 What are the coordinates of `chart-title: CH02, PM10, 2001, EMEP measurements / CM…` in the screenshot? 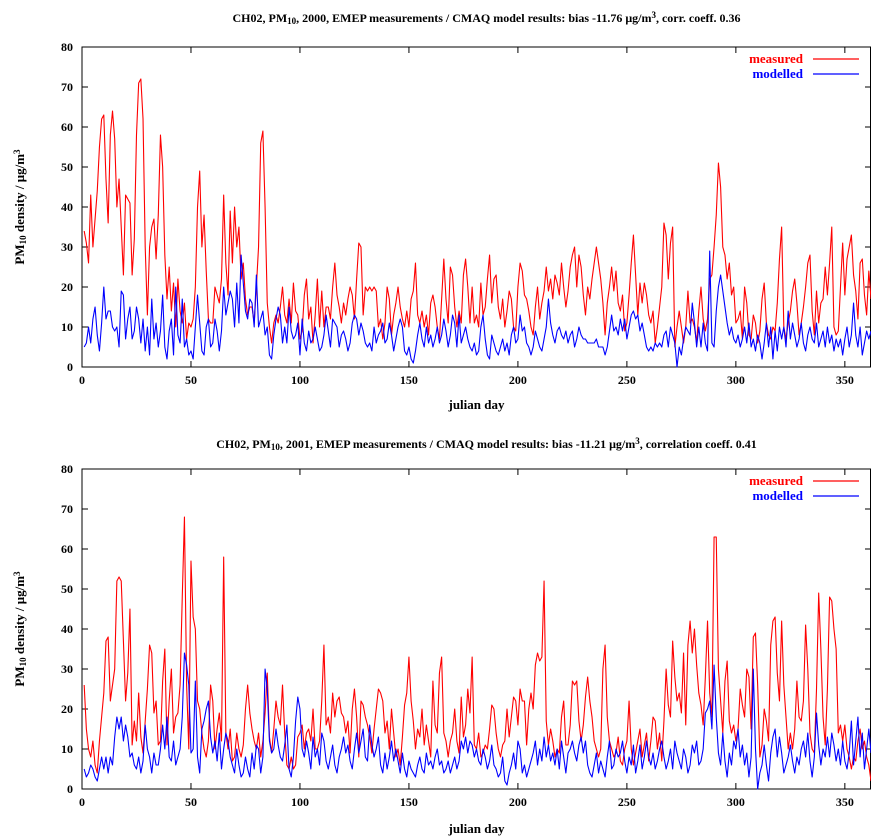 It's located at (486, 444).